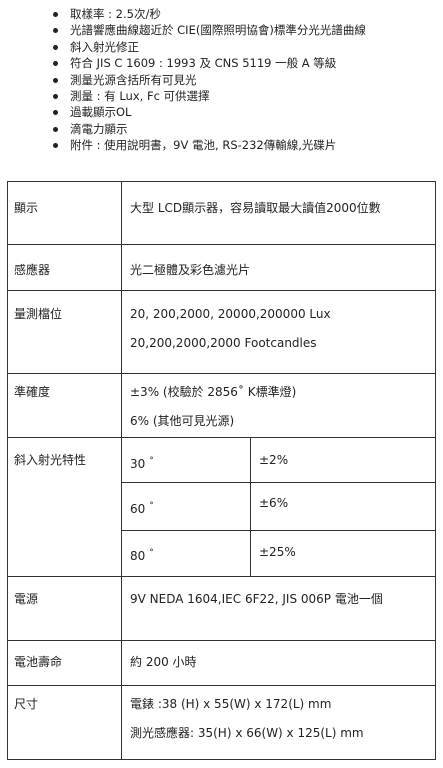 This screenshot has height=768, width=443. I want to click on spec-label: 斜入射光特性, so click(64, 507).